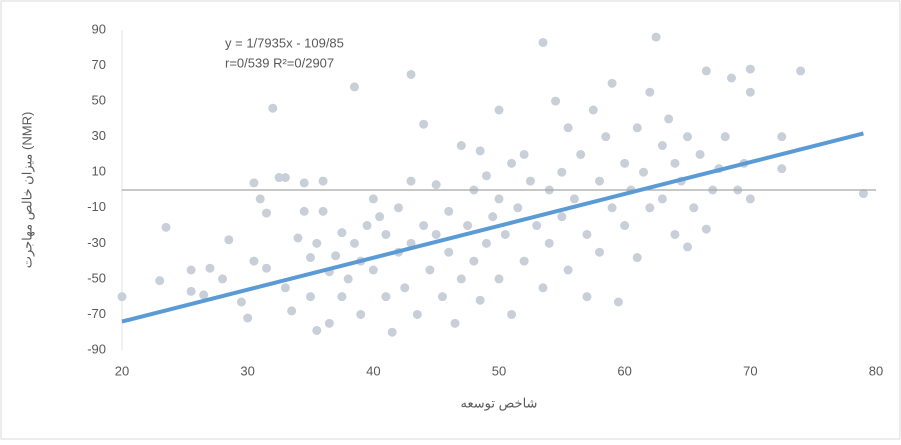 The width and height of the screenshot is (901, 445). Describe the element at coordinates (96, 313) in the screenshot. I see `y-tick-label: -70` at that location.